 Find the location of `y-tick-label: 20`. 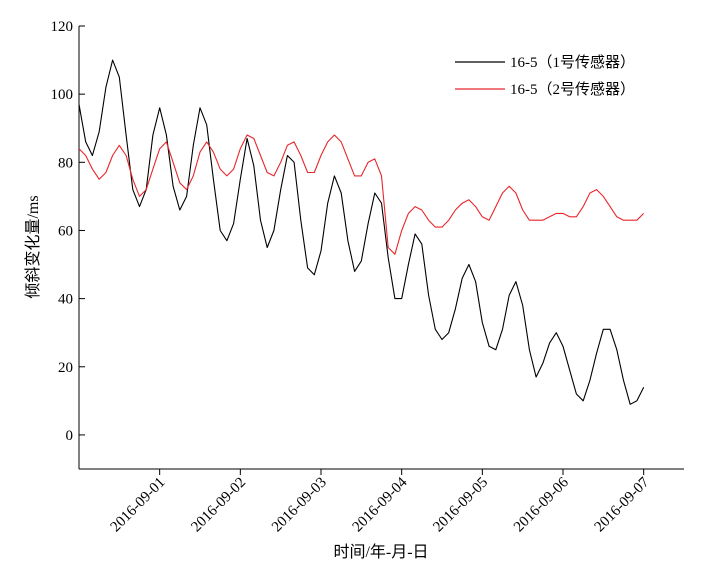

y-tick-label: 20 is located at coordinates (65, 368).